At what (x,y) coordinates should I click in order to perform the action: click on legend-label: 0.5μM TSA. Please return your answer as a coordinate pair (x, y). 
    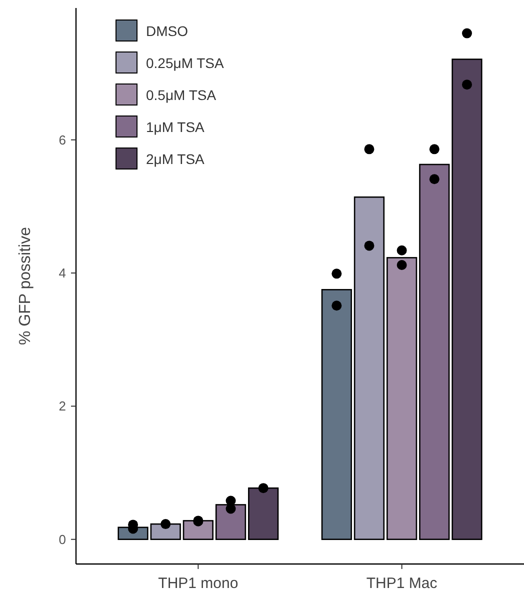
    Looking at the image, I should click on (181, 94).